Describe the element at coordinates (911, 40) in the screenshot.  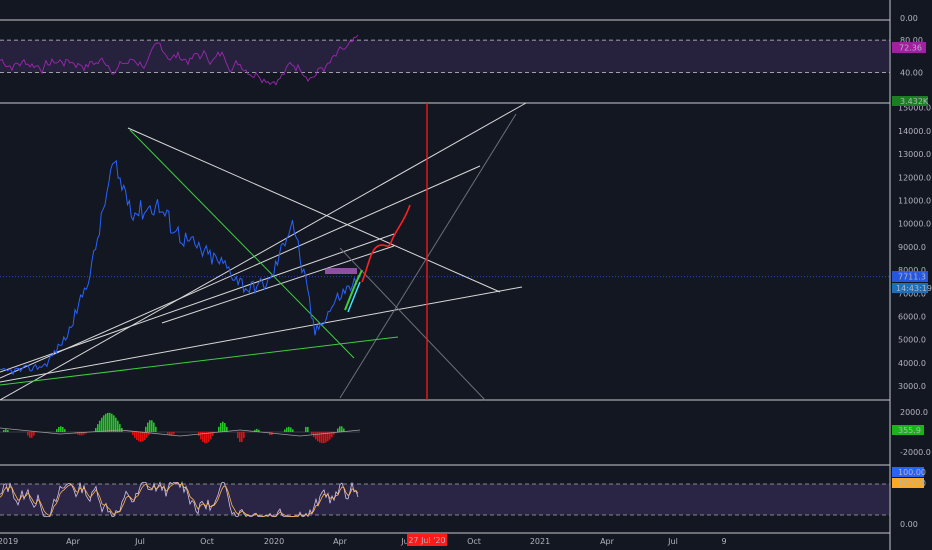
I see `rsi-tick-label: 80.00` at that location.